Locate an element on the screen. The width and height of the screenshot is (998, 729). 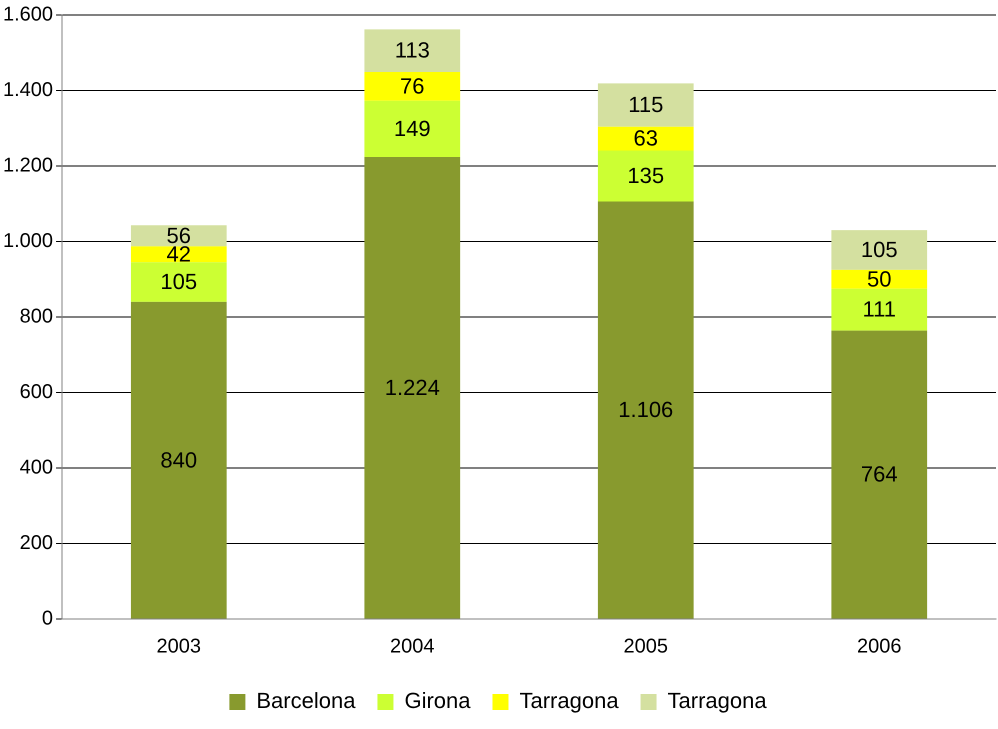
data-label: 149 is located at coordinates (412, 128).